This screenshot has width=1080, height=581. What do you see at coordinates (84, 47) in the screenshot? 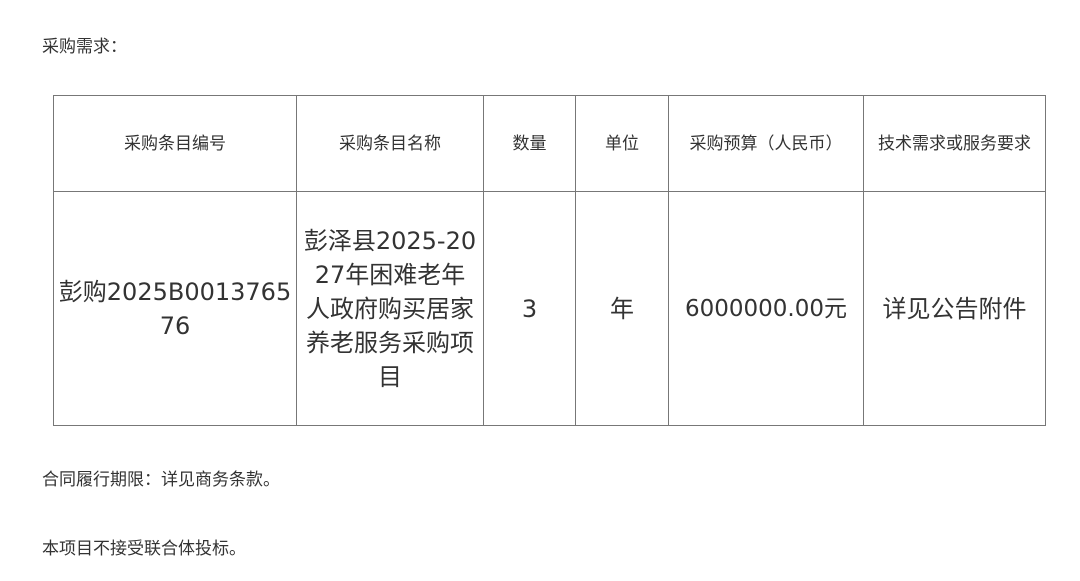
I see `procurement-requirements-heading: 采购需求：` at bounding box center [84, 47].